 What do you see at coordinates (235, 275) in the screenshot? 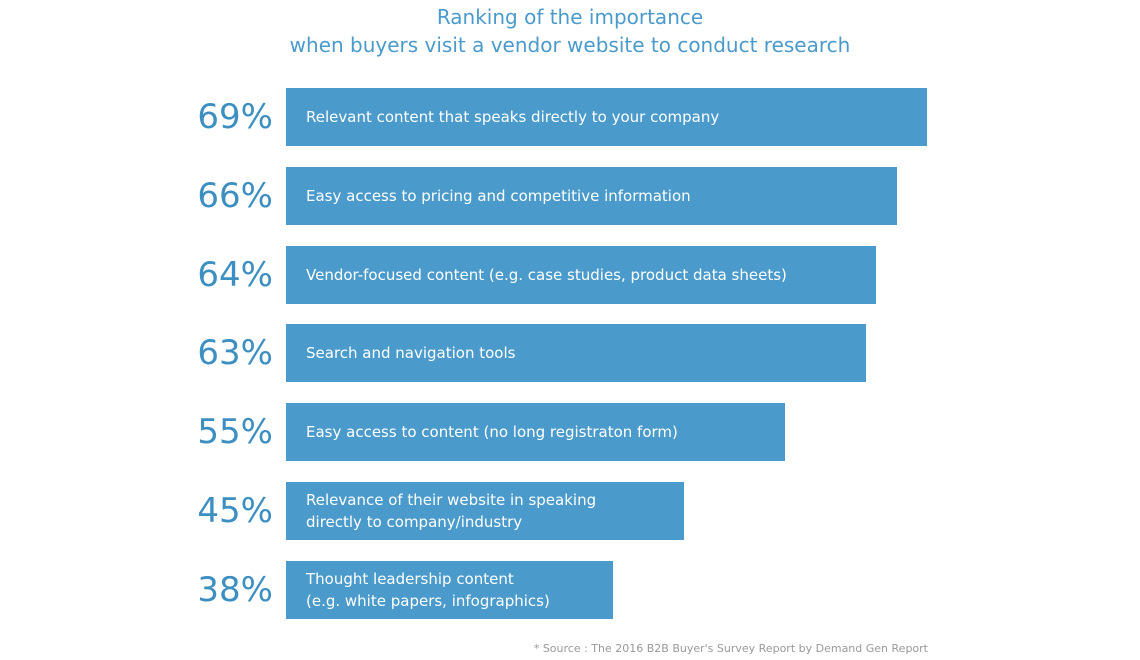
I see `value-label: 64%` at bounding box center [235, 275].